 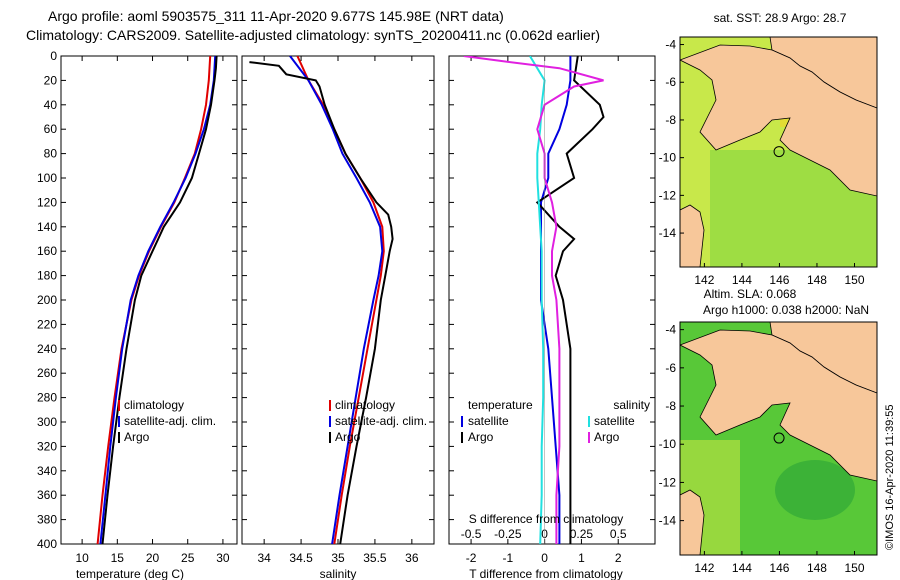 What do you see at coordinates (471, 558) in the screenshot?
I see `x-tick-label: -2` at bounding box center [471, 558].